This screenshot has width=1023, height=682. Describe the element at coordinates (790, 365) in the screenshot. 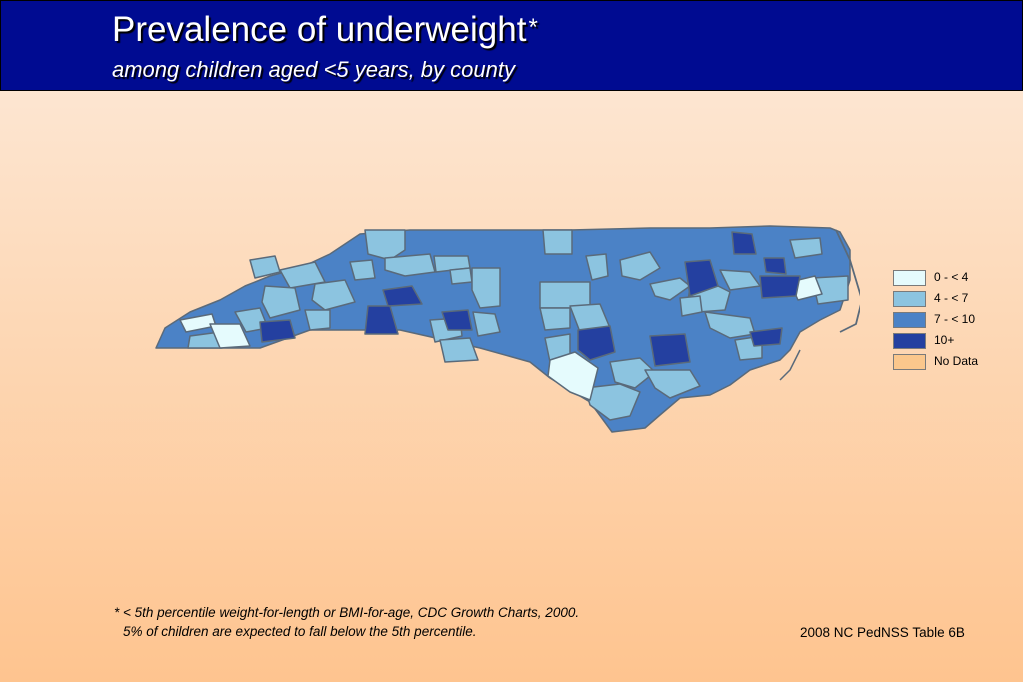

I see `outer-banks-south` at that location.